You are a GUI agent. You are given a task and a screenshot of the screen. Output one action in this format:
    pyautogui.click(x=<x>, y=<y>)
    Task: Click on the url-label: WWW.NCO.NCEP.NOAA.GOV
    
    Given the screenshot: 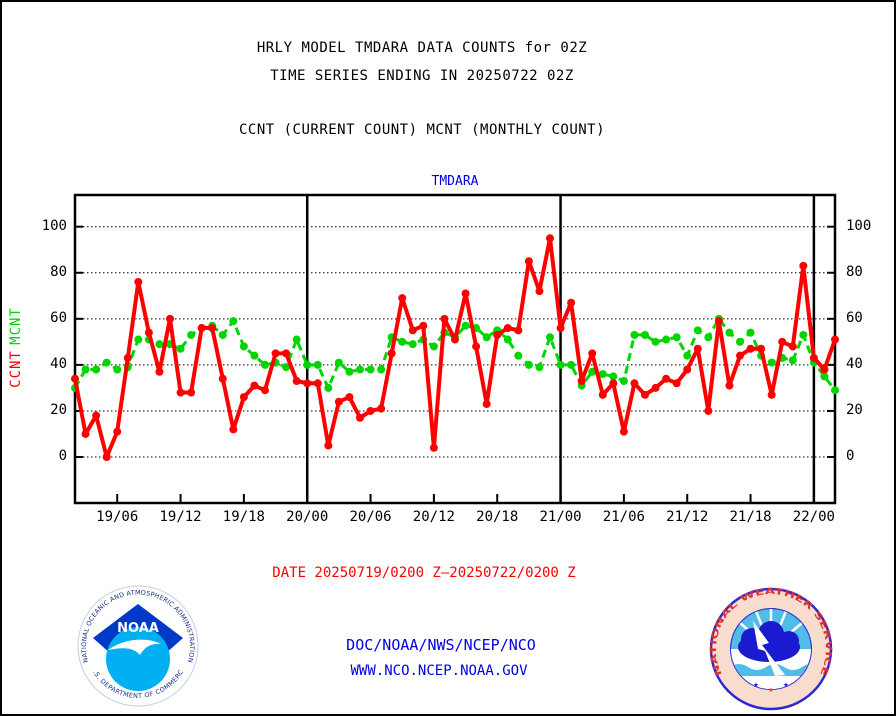 What is the action you would take?
    pyautogui.click(x=439, y=671)
    